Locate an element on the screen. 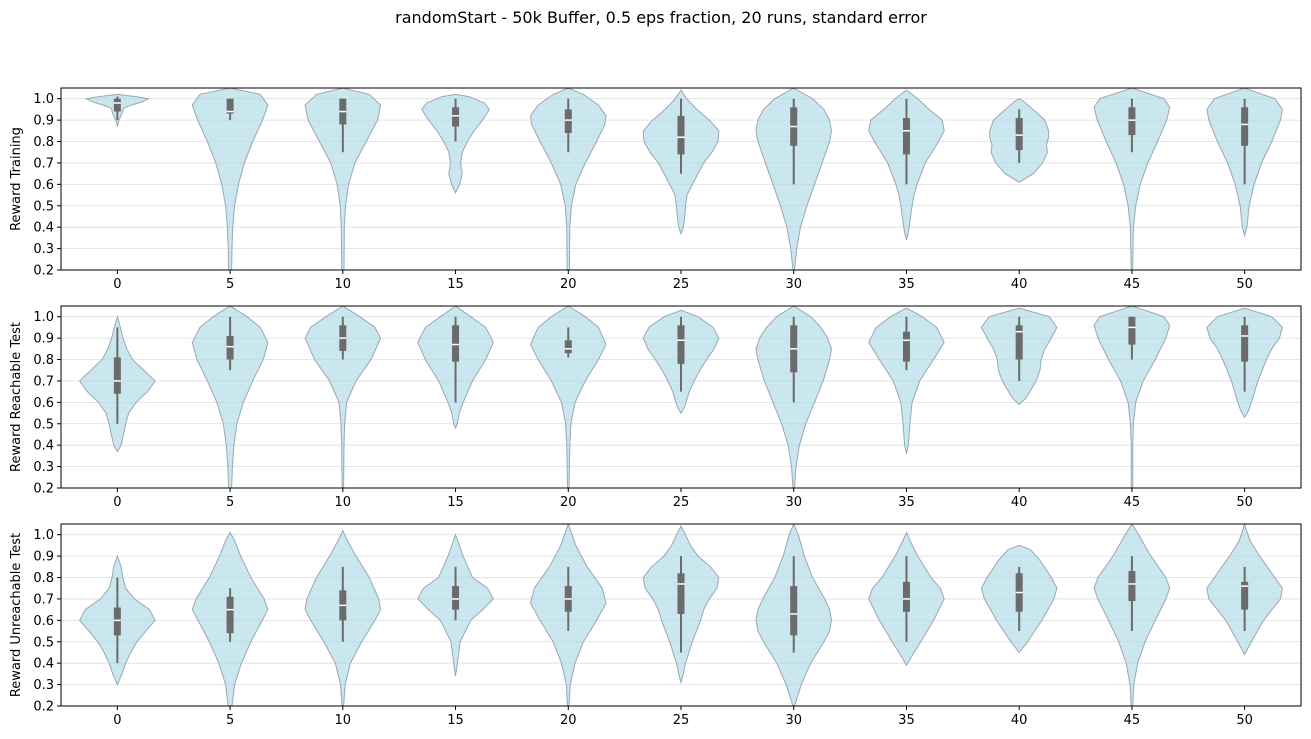 This screenshot has width=1311, height=739. y-axis-label: Reward Reachable Test is located at coordinates (16, 397).